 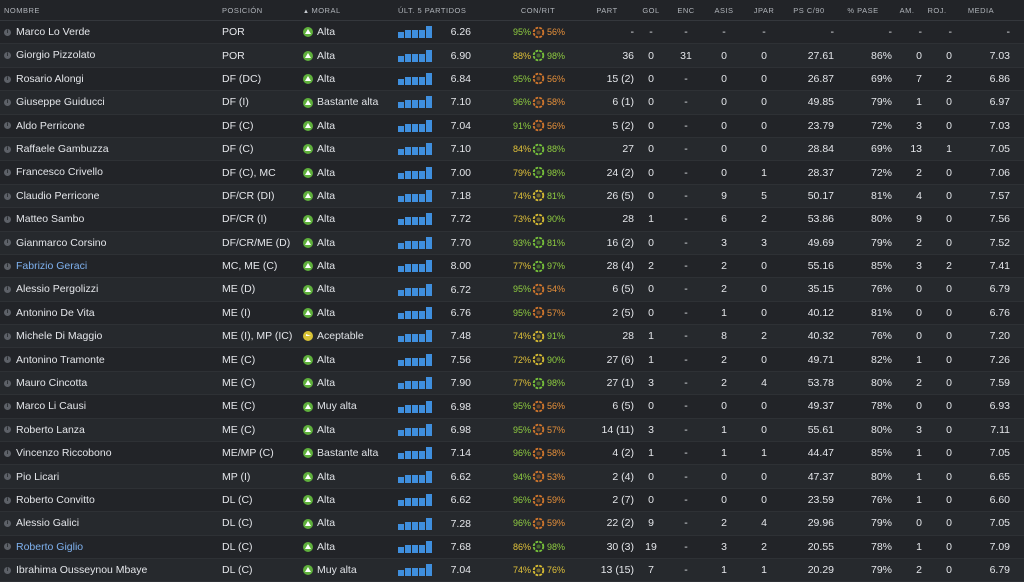 What do you see at coordinates (50, 219) in the screenshot?
I see `player-name: Matteo Sambo` at bounding box center [50, 219].